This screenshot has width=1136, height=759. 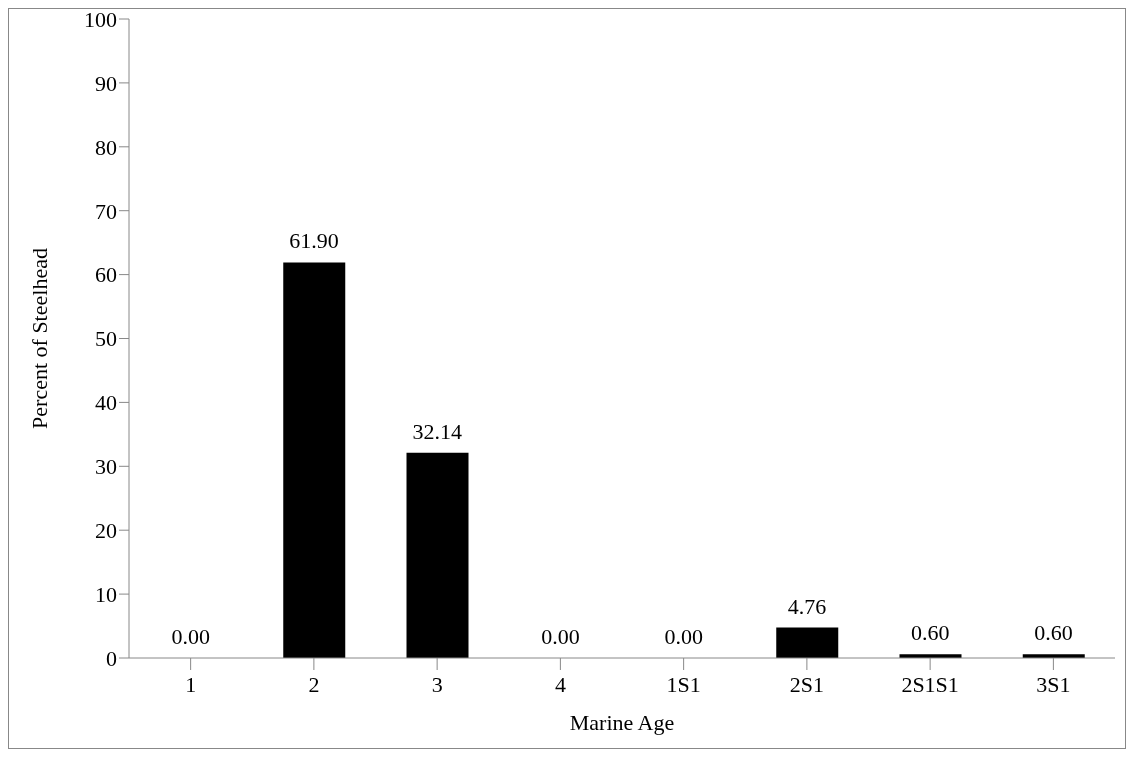 I want to click on data-label: 61.90, so click(x=314, y=241).